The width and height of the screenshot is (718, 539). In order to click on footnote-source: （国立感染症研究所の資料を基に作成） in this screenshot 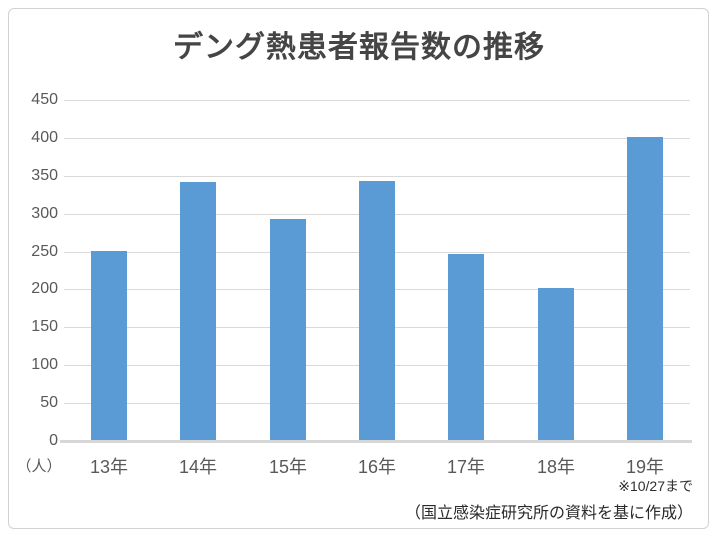, I will do `click(548, 513)`.